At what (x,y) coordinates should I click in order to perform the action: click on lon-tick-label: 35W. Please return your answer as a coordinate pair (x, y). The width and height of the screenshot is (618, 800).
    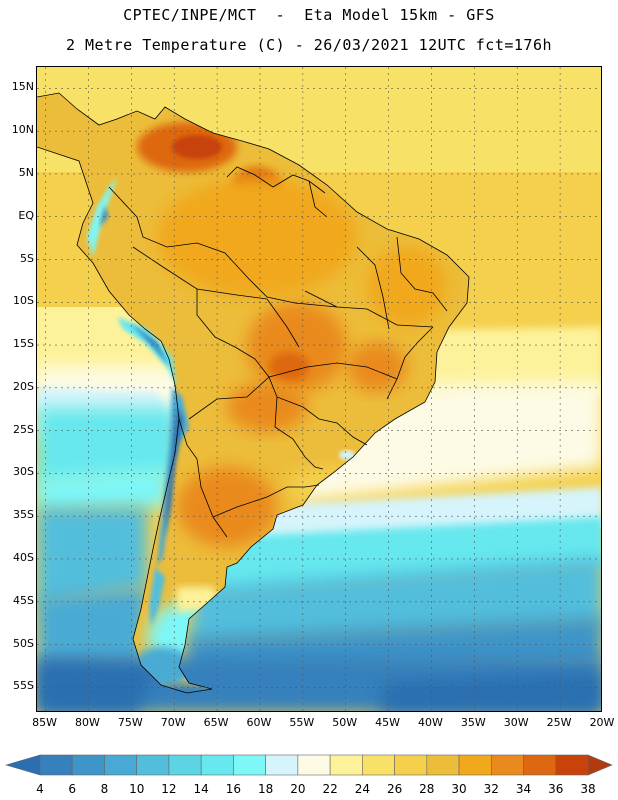
    Looking at the image, I should click on (473, 722).